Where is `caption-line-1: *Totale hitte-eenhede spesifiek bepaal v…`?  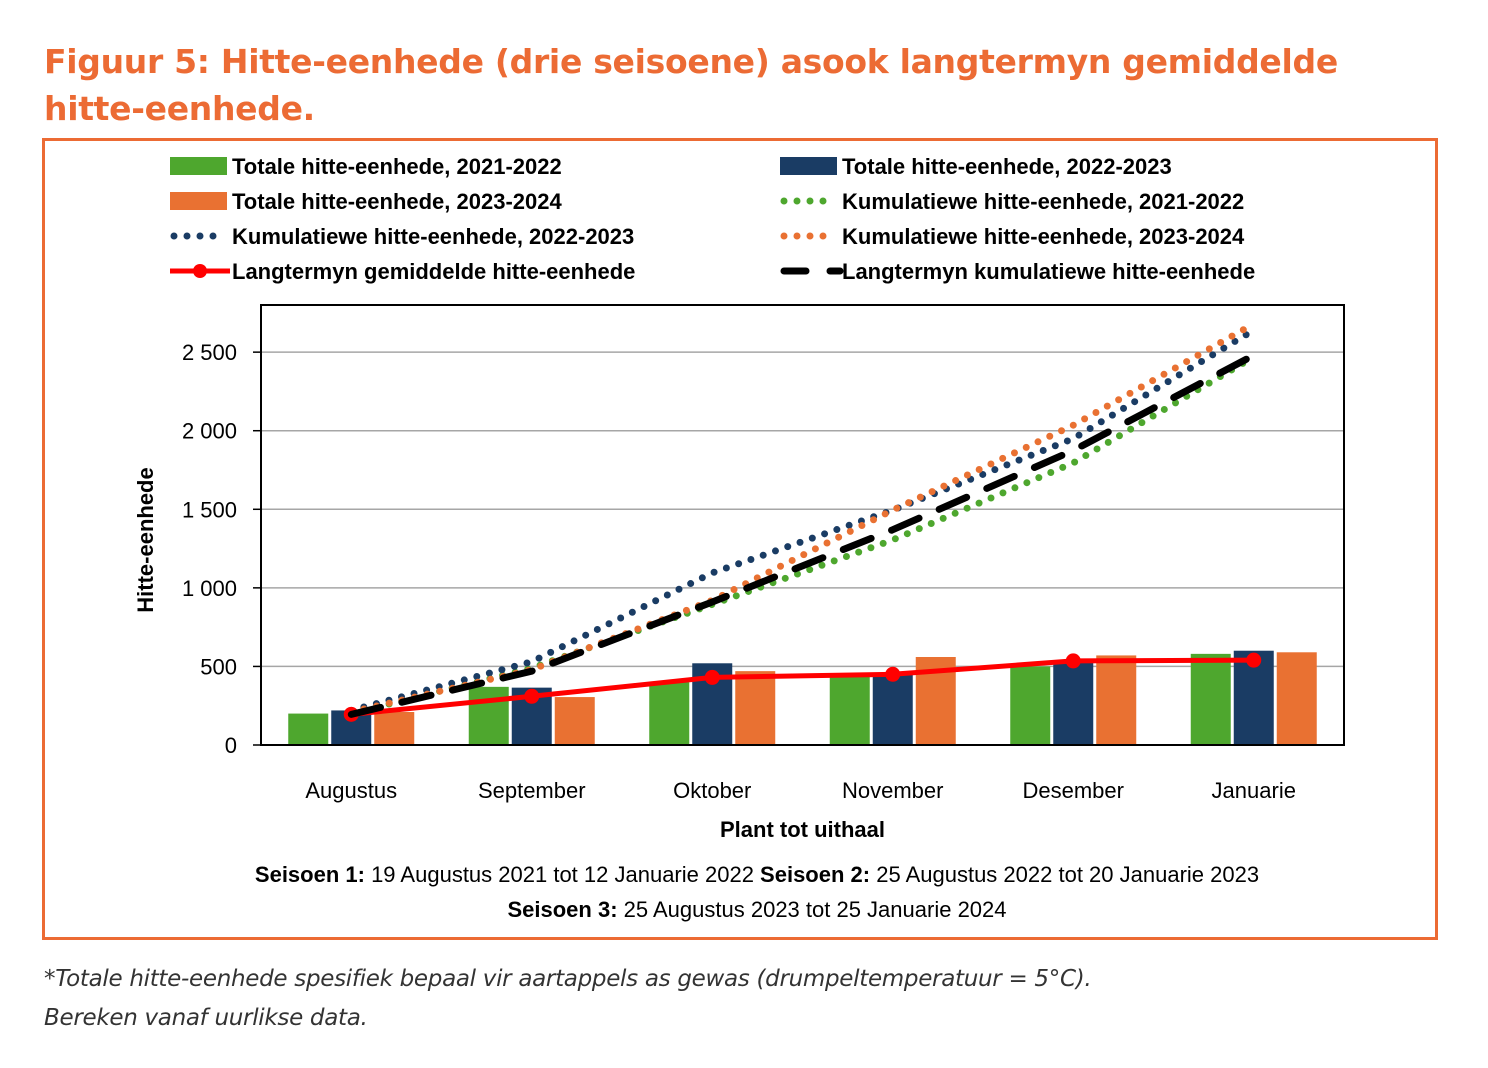 caption-line-1: *Totale hitte-eenhede spesifiek bepaal v… is located at coordinates (568, 979).